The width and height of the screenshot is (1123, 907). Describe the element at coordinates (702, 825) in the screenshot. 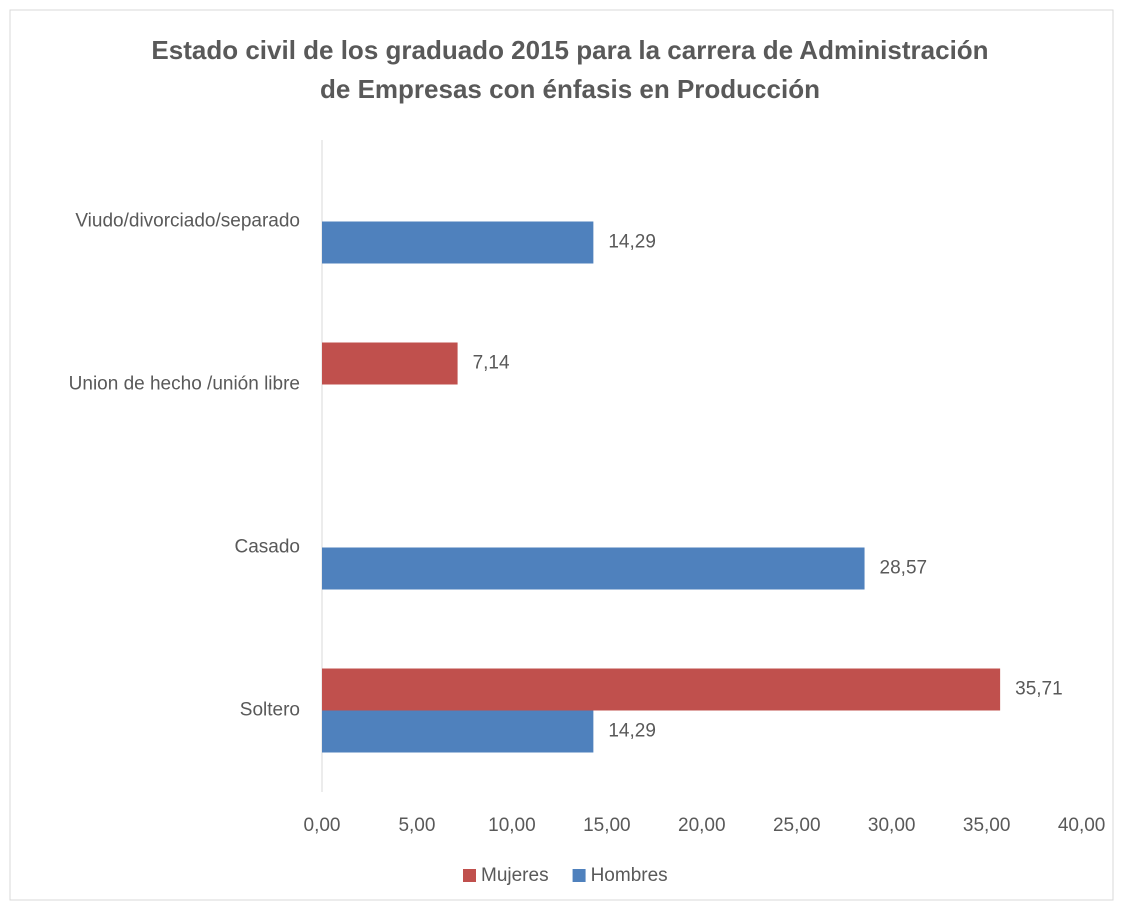

I see `x-tick-label: 20,00` at that location.